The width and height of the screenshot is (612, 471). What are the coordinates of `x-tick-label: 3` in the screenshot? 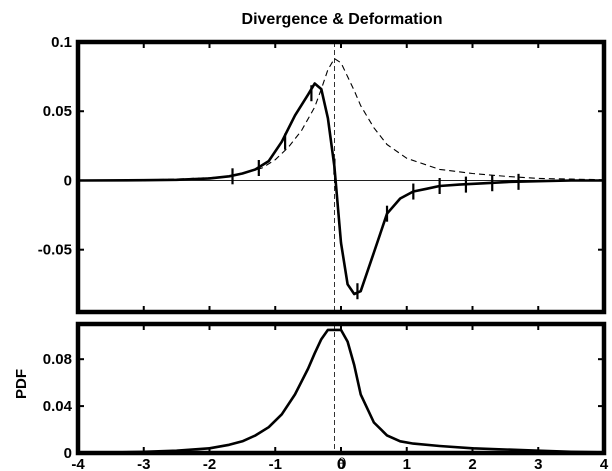 It's located at (538, 463).